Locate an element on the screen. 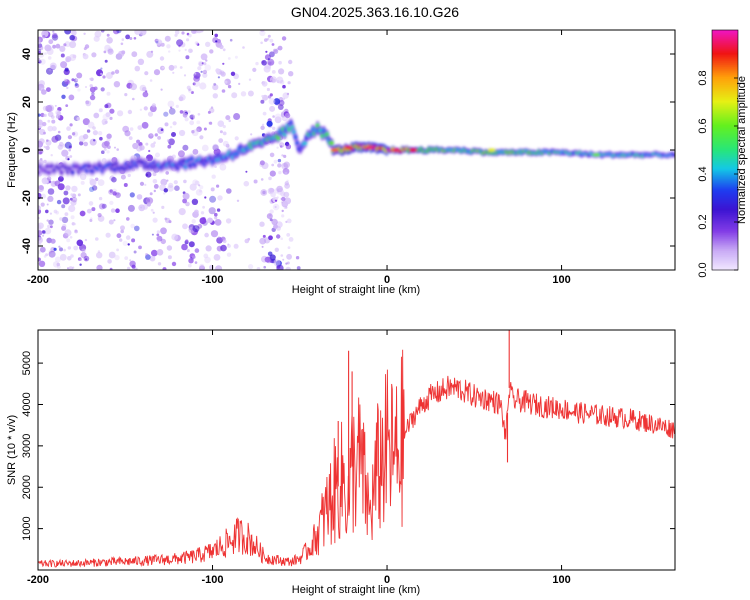  y-tick-label: 40 is located at coordinates (27, 54).